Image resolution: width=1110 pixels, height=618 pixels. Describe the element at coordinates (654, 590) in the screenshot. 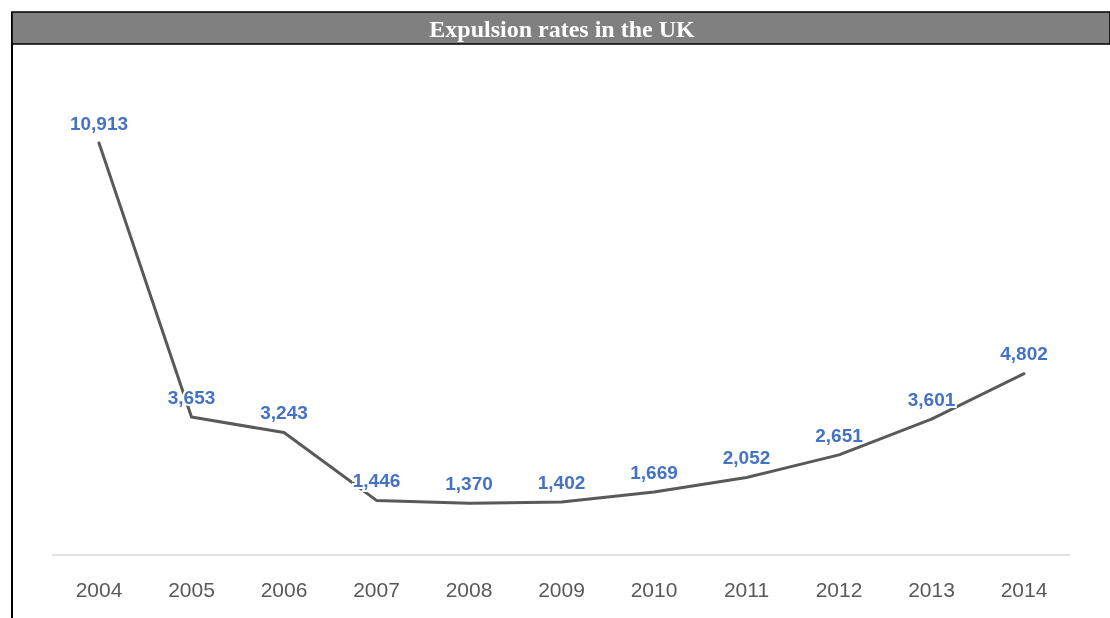

I see `x-tick-label: 2010` at that location.